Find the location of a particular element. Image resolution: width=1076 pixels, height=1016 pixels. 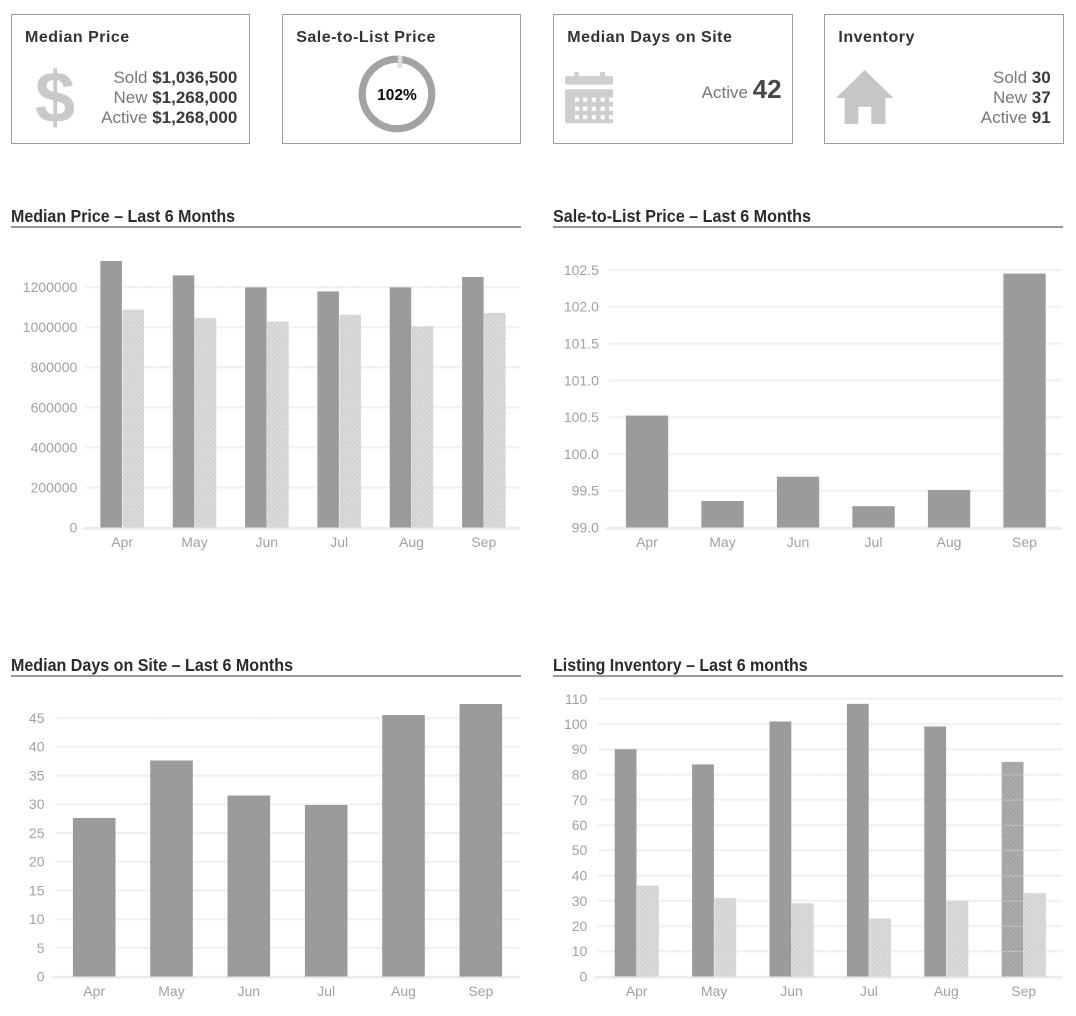

svg-text: 800000 is located at coordinates (54, 367).